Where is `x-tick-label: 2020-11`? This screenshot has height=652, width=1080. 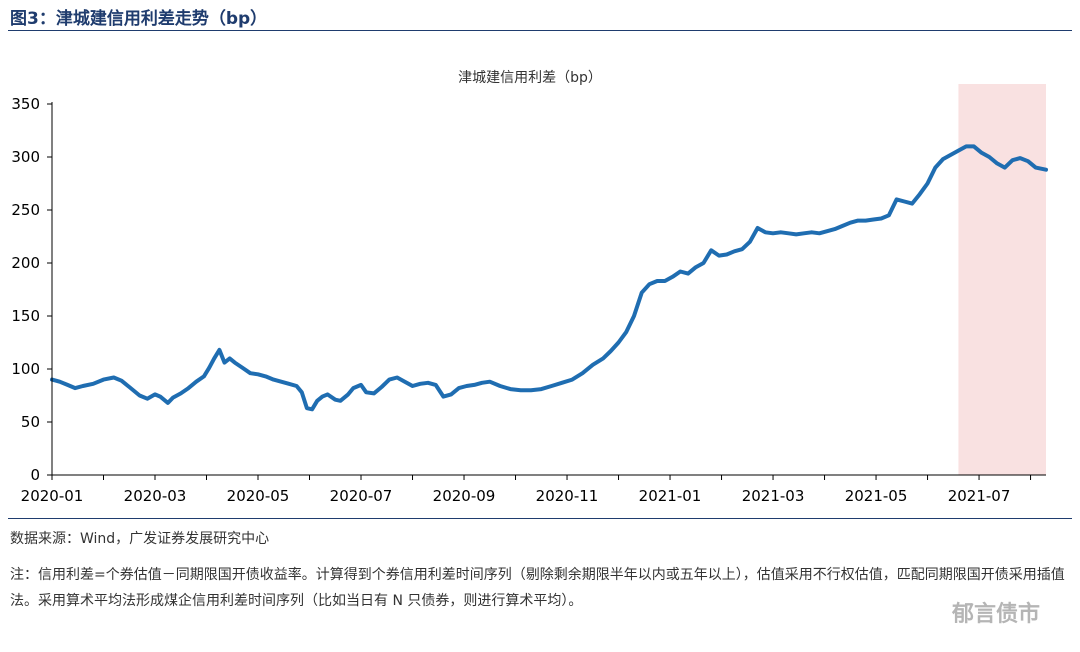 x-tick-label: 2020-11 is located at coordinates (567, 496).